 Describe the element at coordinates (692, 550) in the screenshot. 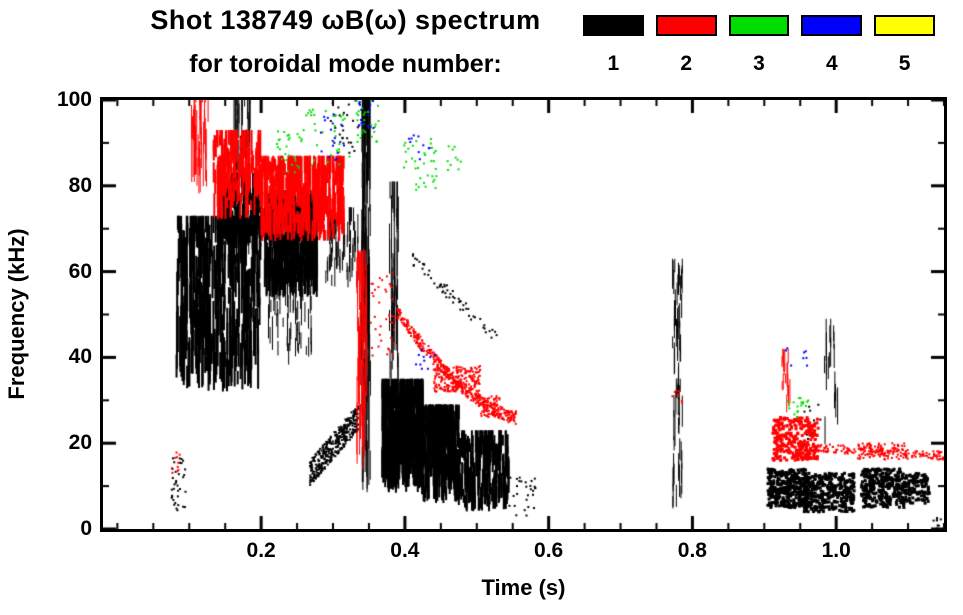

I see `x-tick-label: 0.8` at that location.